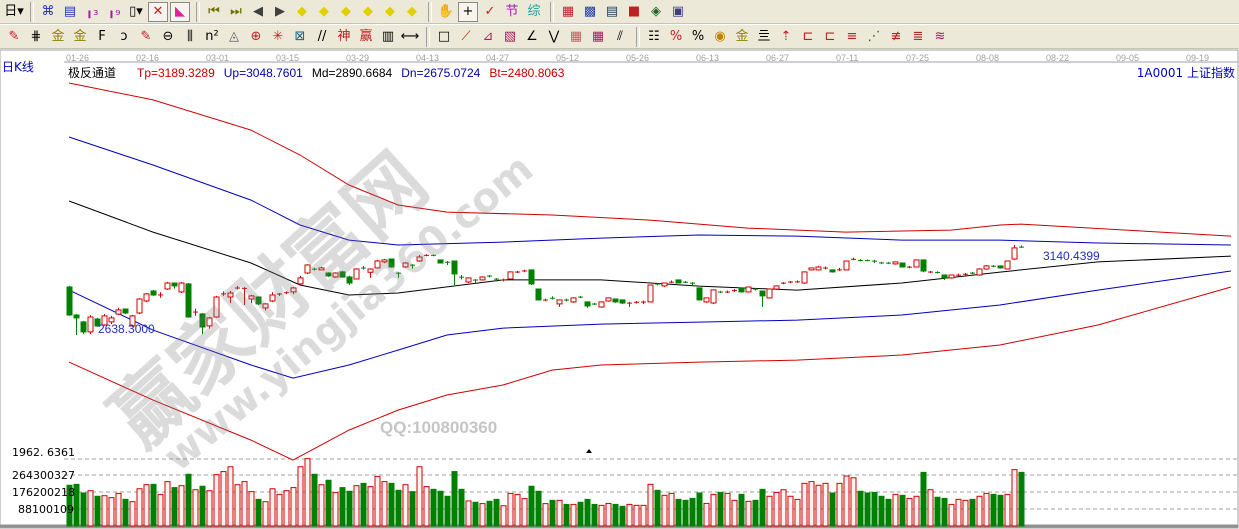 This screenshot has width=1239, height=529. I want to click on band-6-button: ≣, so click(918, 37).